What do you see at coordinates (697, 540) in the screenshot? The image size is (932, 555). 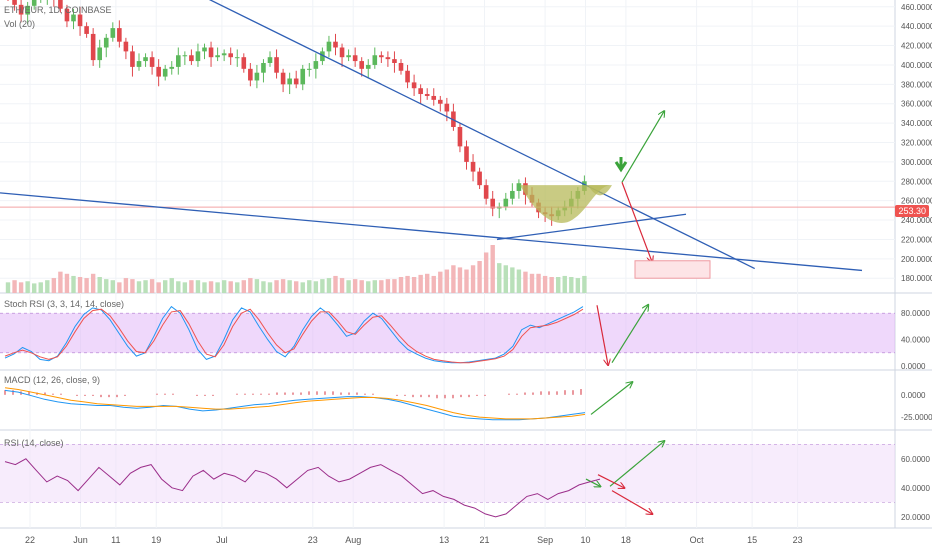 I see `time-tick-label: Oct` at bounding box center [697, 540].